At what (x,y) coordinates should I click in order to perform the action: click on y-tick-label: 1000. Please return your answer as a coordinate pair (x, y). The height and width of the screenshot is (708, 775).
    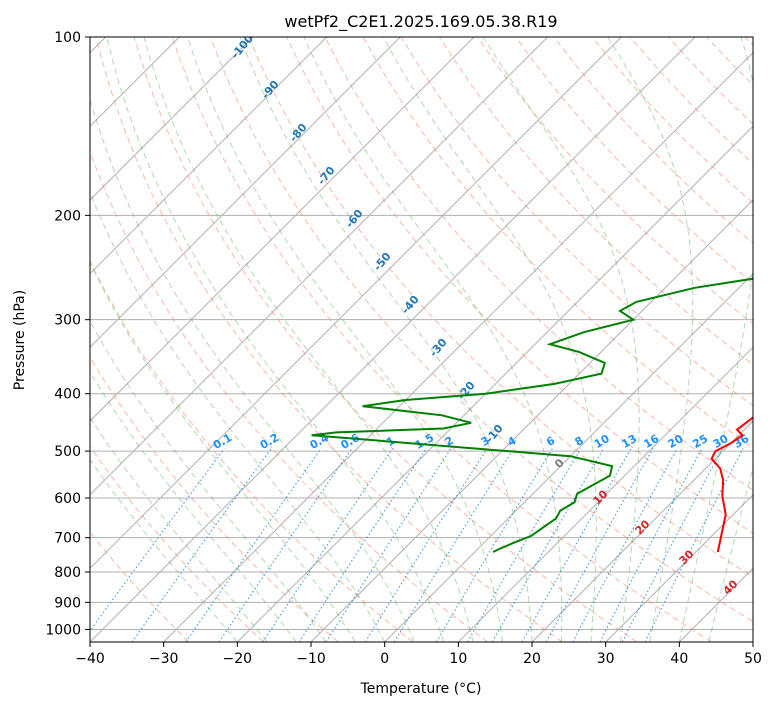
    Looking at the image, I should click on (63, 630).